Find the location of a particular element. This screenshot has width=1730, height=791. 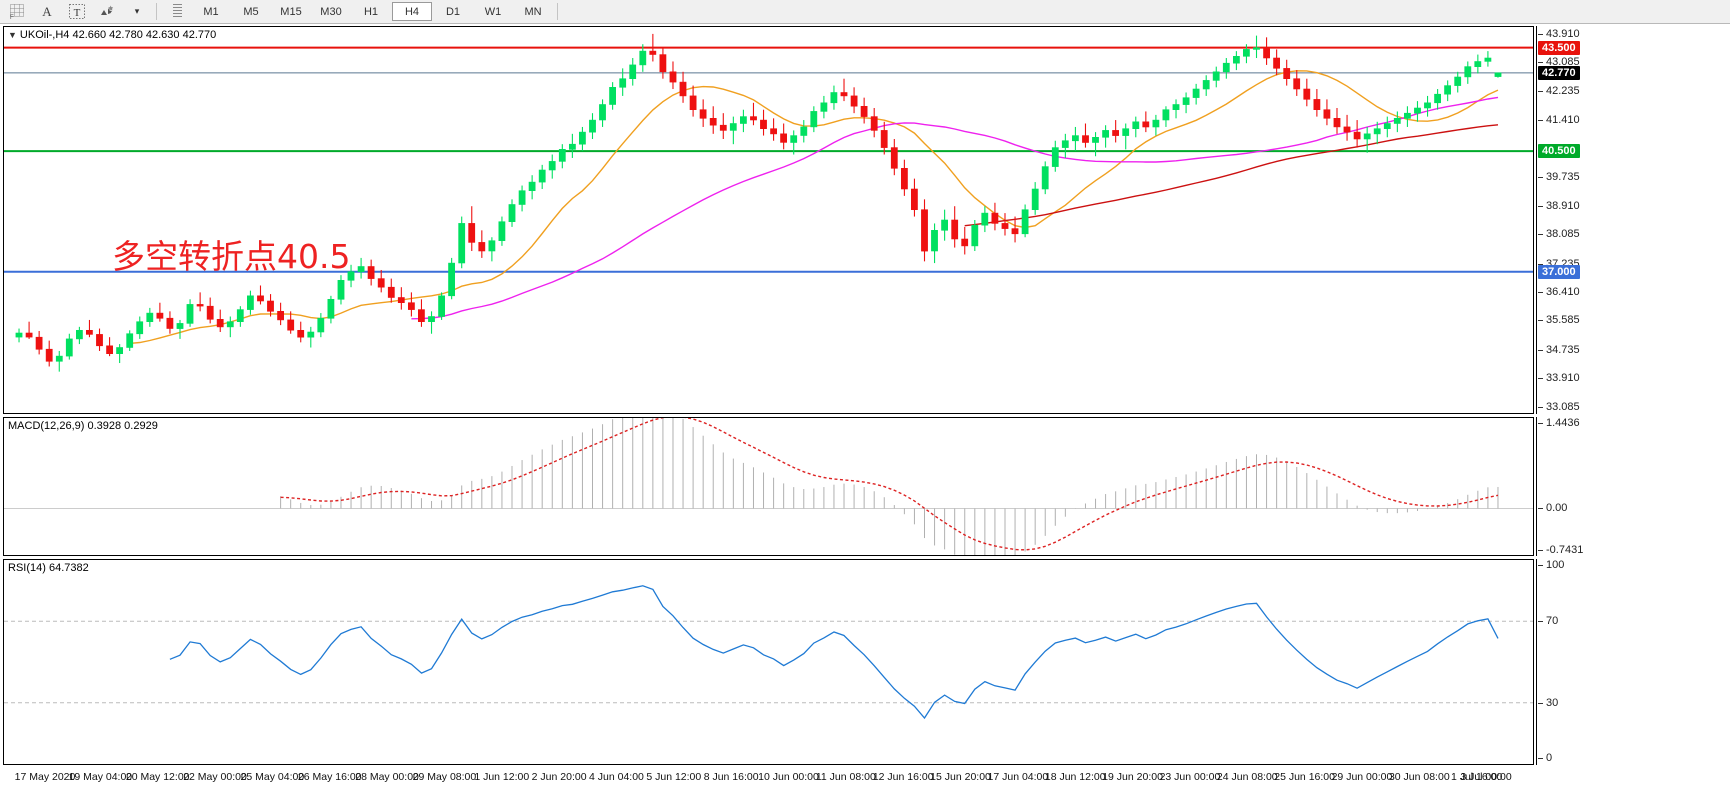

price-panel-title: ▼ UKOil-,H4 42.660 42.780 42.630 42.770 is located at coordinates (112, 35).